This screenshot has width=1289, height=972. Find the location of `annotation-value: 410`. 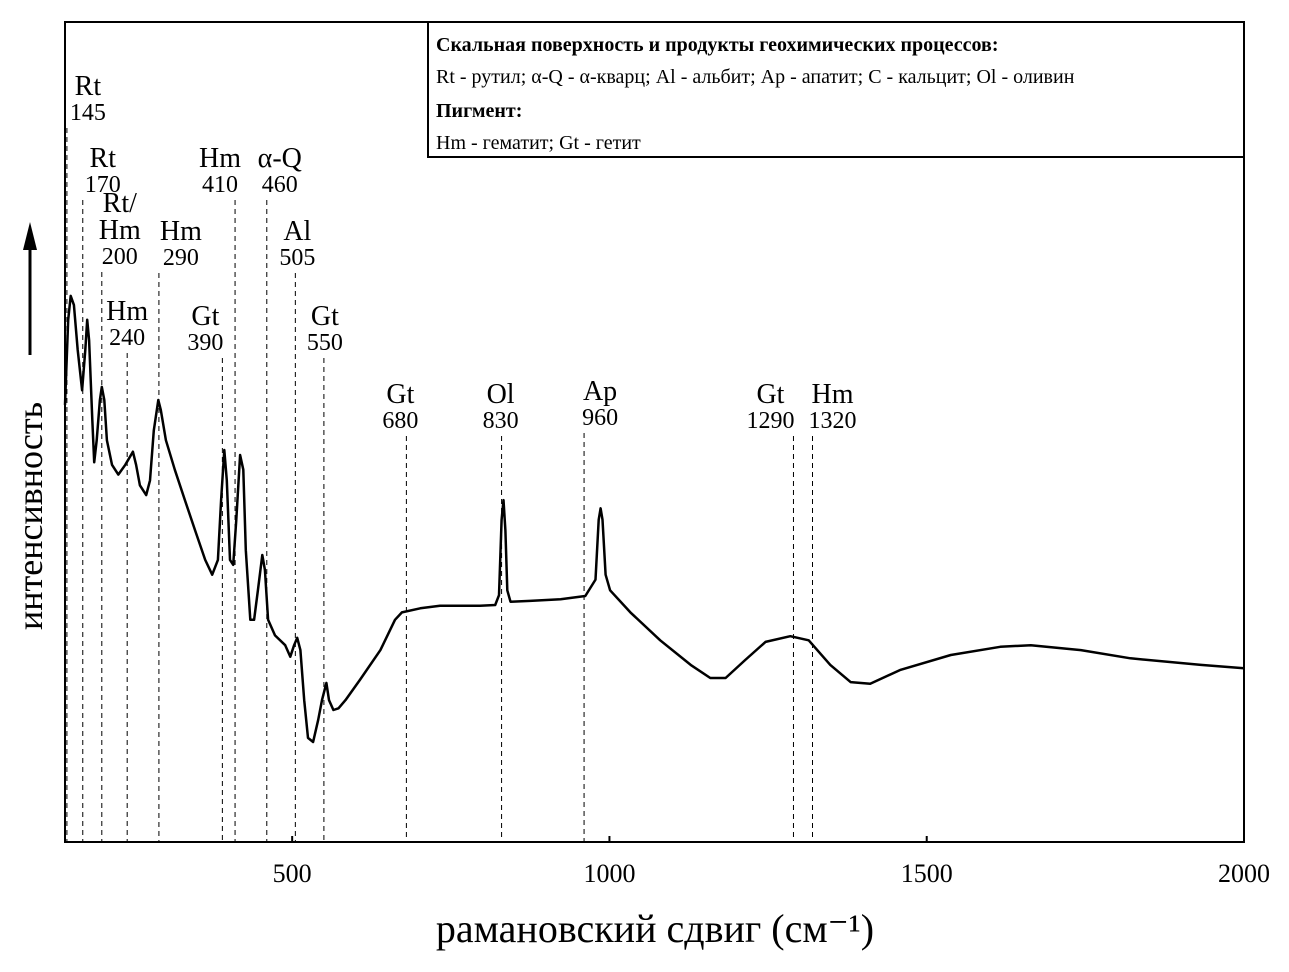

annotation-value: 410 is located at coordinates (220, 185).